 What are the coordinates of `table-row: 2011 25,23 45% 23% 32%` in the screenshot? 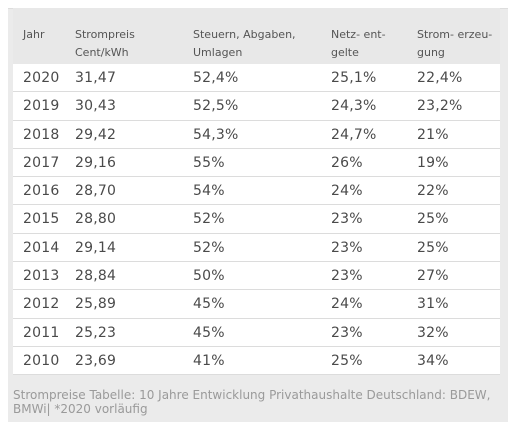 It's located at (256, 332).